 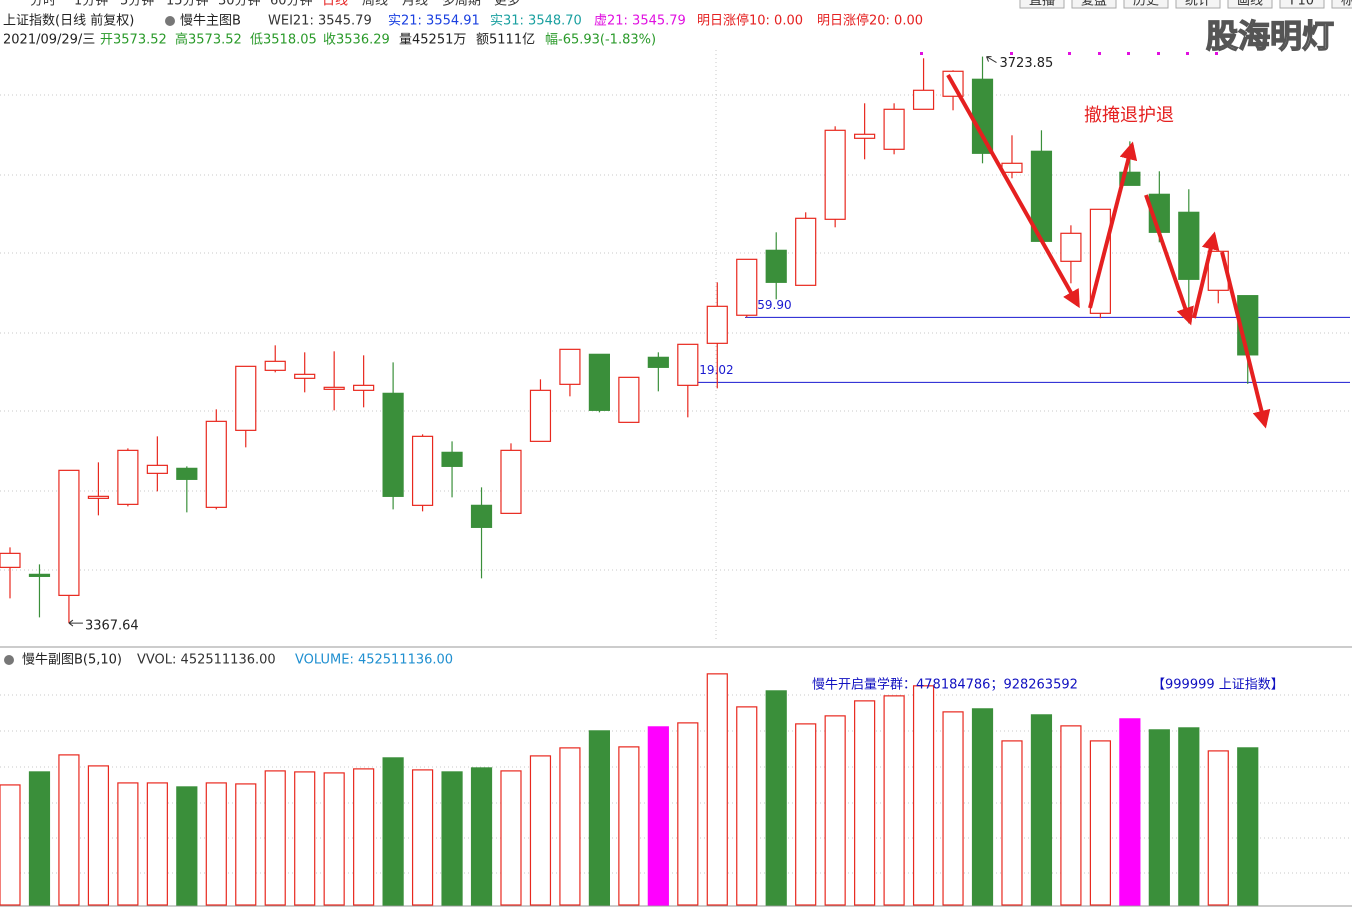 I want to click on toolbar-tab: 日线, so click(x=335, y=4).